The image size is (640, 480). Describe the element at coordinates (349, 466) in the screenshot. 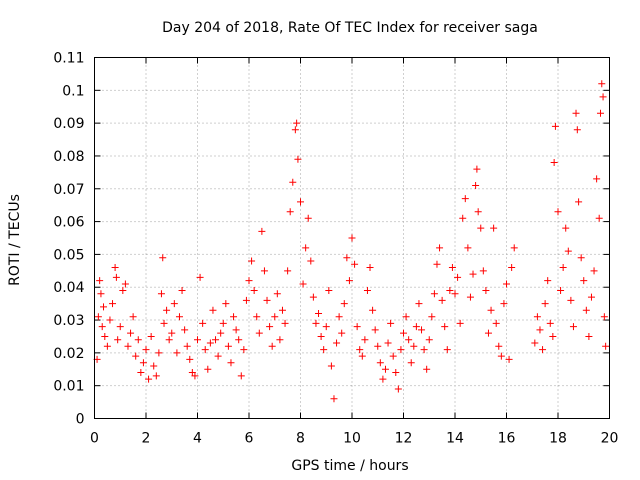

I see `x-axis-label: GPS time / hours` at that location.